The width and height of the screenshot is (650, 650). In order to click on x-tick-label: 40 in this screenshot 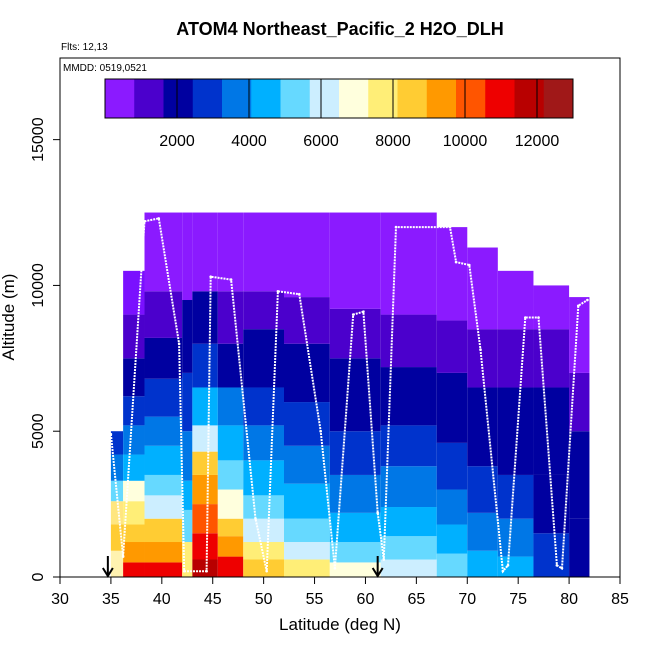, I will do `click(162, 599)`.